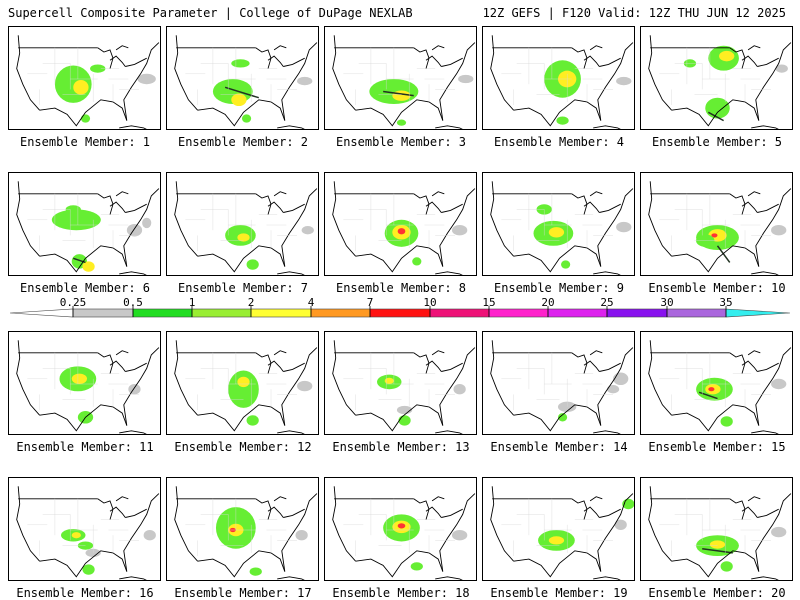  I want to click on member-label: Ensemble Member: 10, so click(717, 288).